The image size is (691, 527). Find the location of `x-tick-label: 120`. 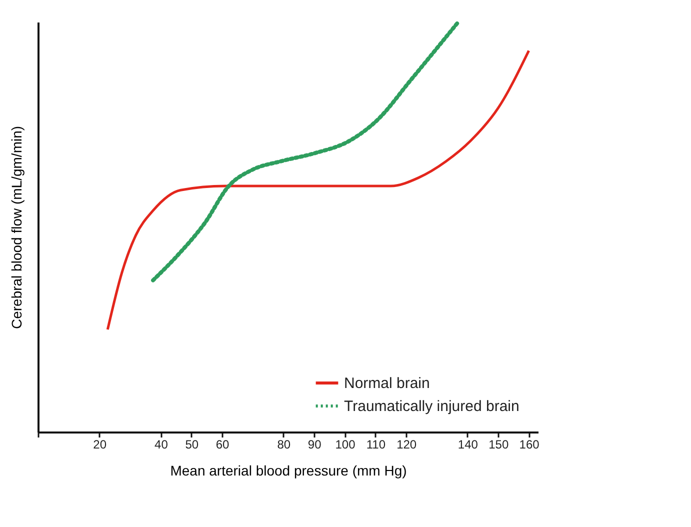

x-tick-label: 120 is located at coordinates (406, 445).